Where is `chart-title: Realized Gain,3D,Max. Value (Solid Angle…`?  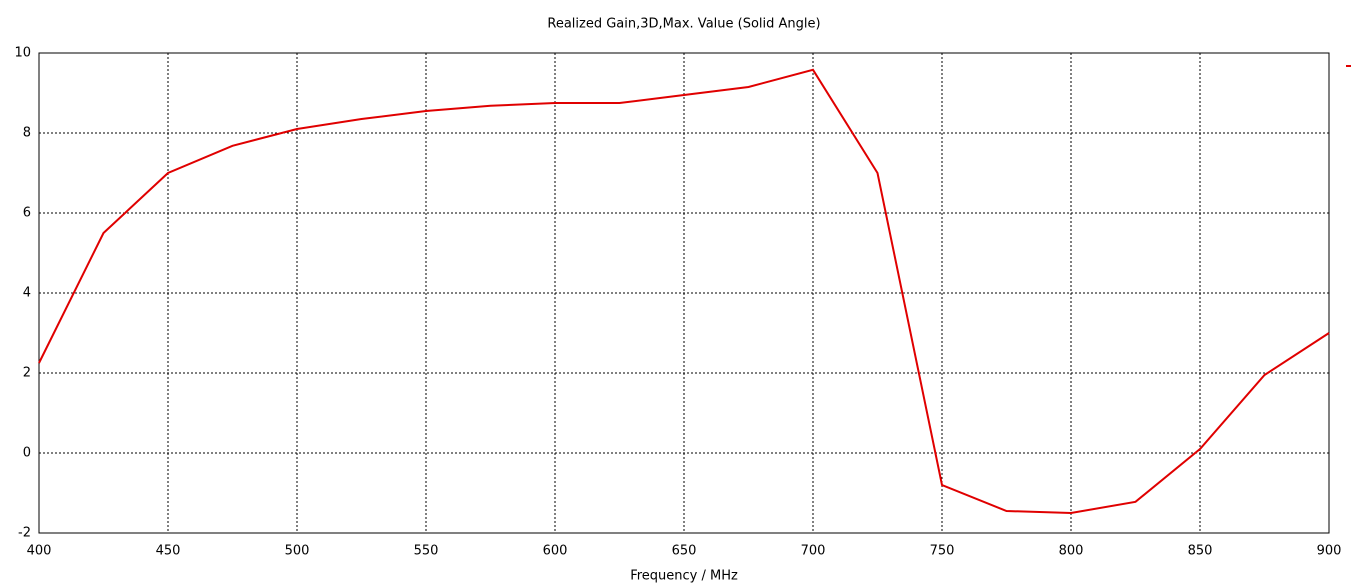 chart-title: Realized Gain,3D,Max. Value (Solid Angle… is located at coordinates (683, 24).